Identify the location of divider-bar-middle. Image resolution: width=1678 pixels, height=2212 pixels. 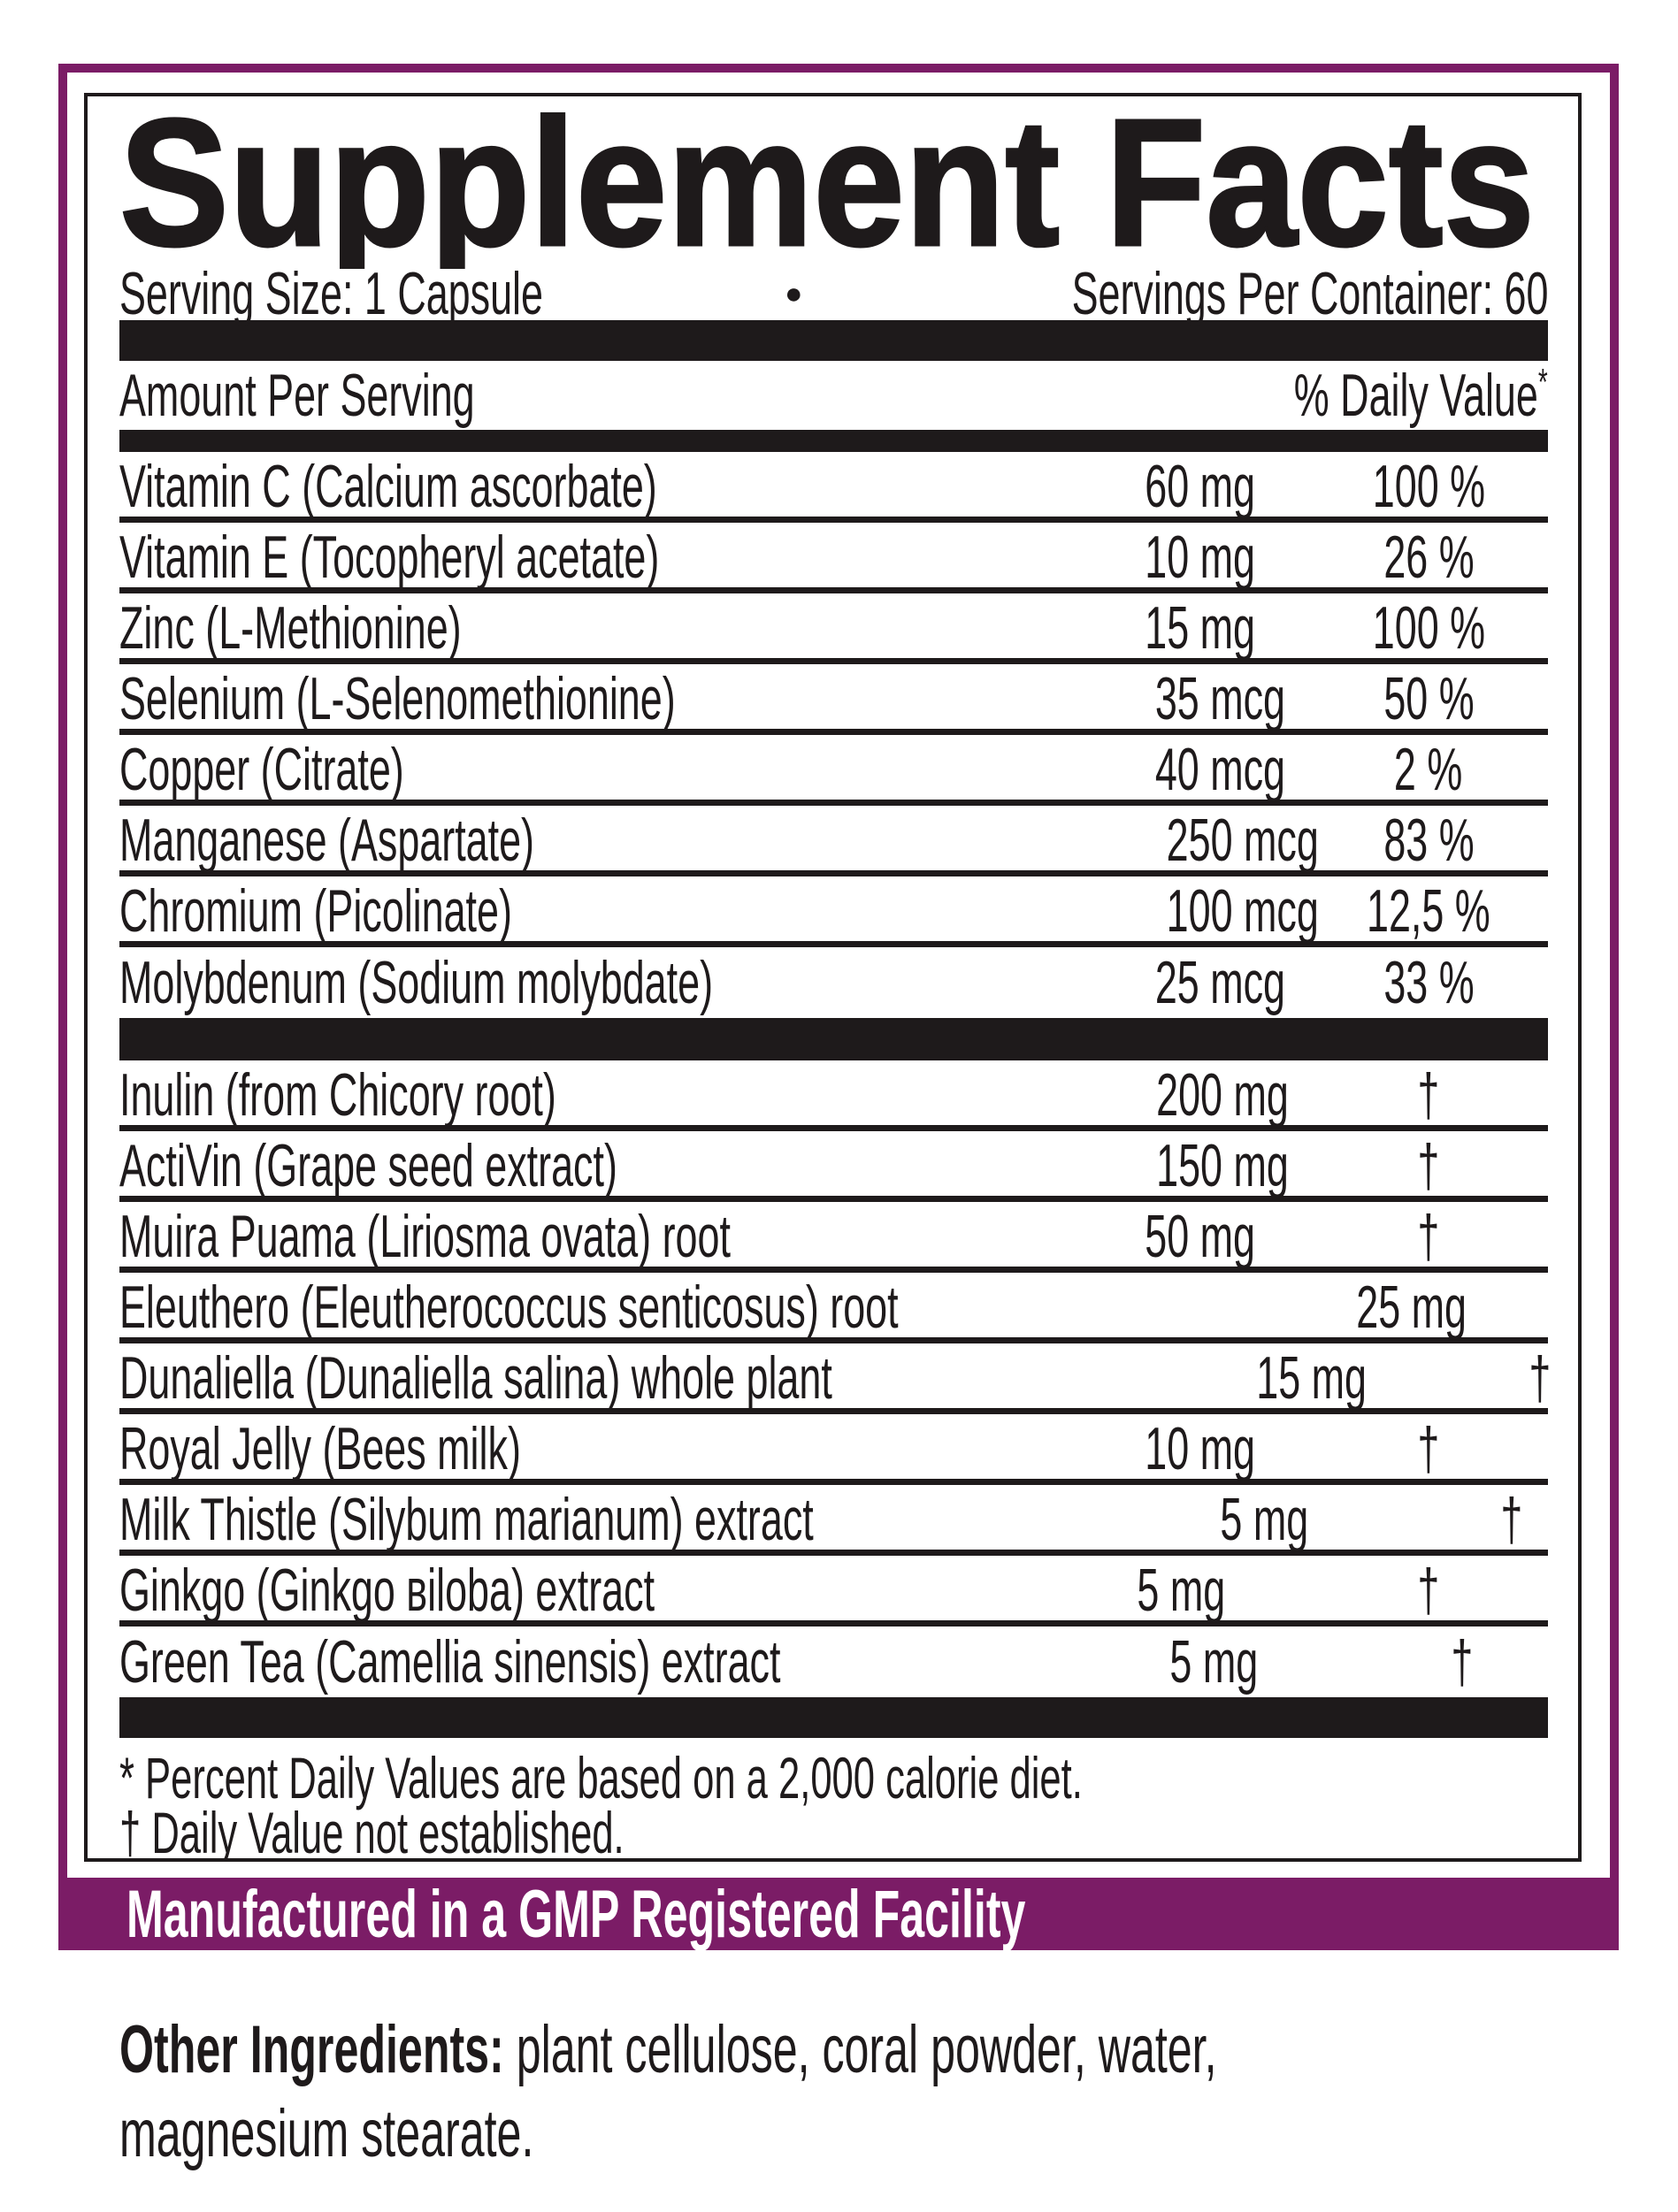
(833, 1039).